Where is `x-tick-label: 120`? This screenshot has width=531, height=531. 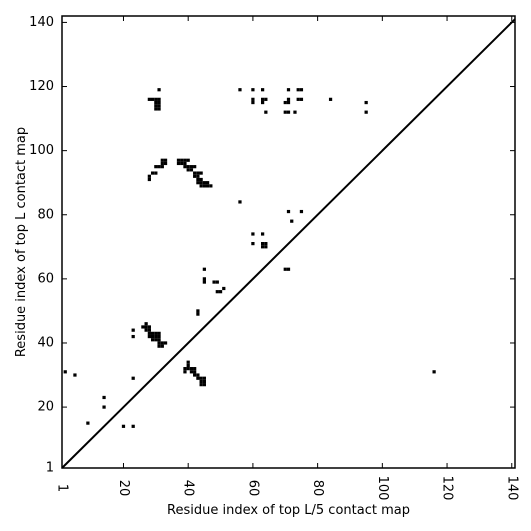
x-tick-label: 120 is located at coordinates (447, 488).